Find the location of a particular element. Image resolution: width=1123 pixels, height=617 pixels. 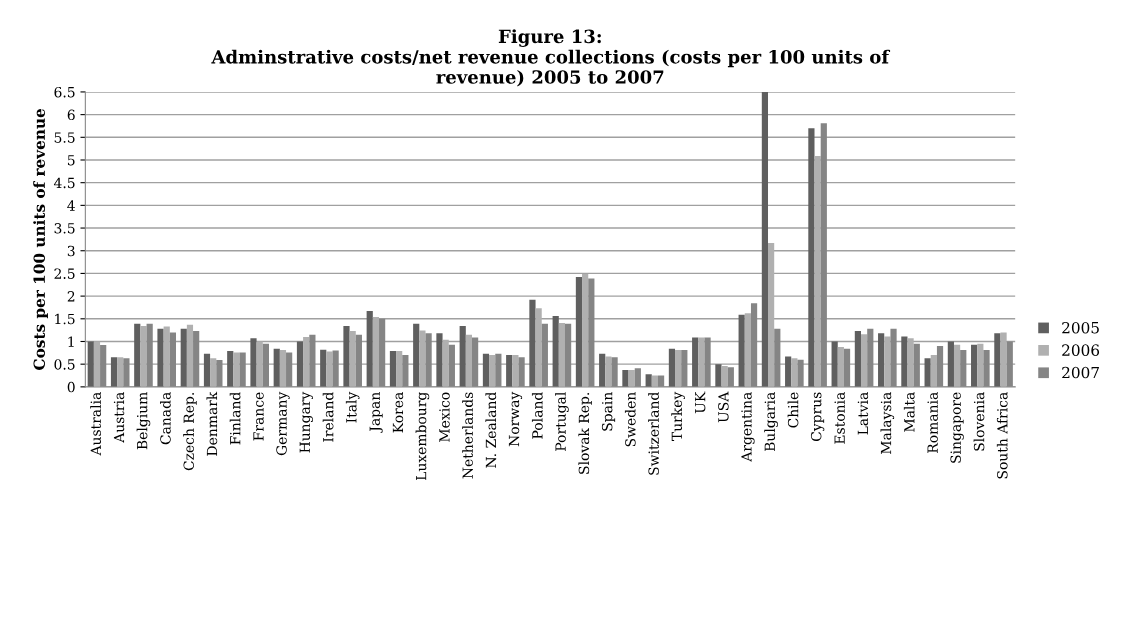

x-tick-label: Netherlands is located at coordinates (467, 435).